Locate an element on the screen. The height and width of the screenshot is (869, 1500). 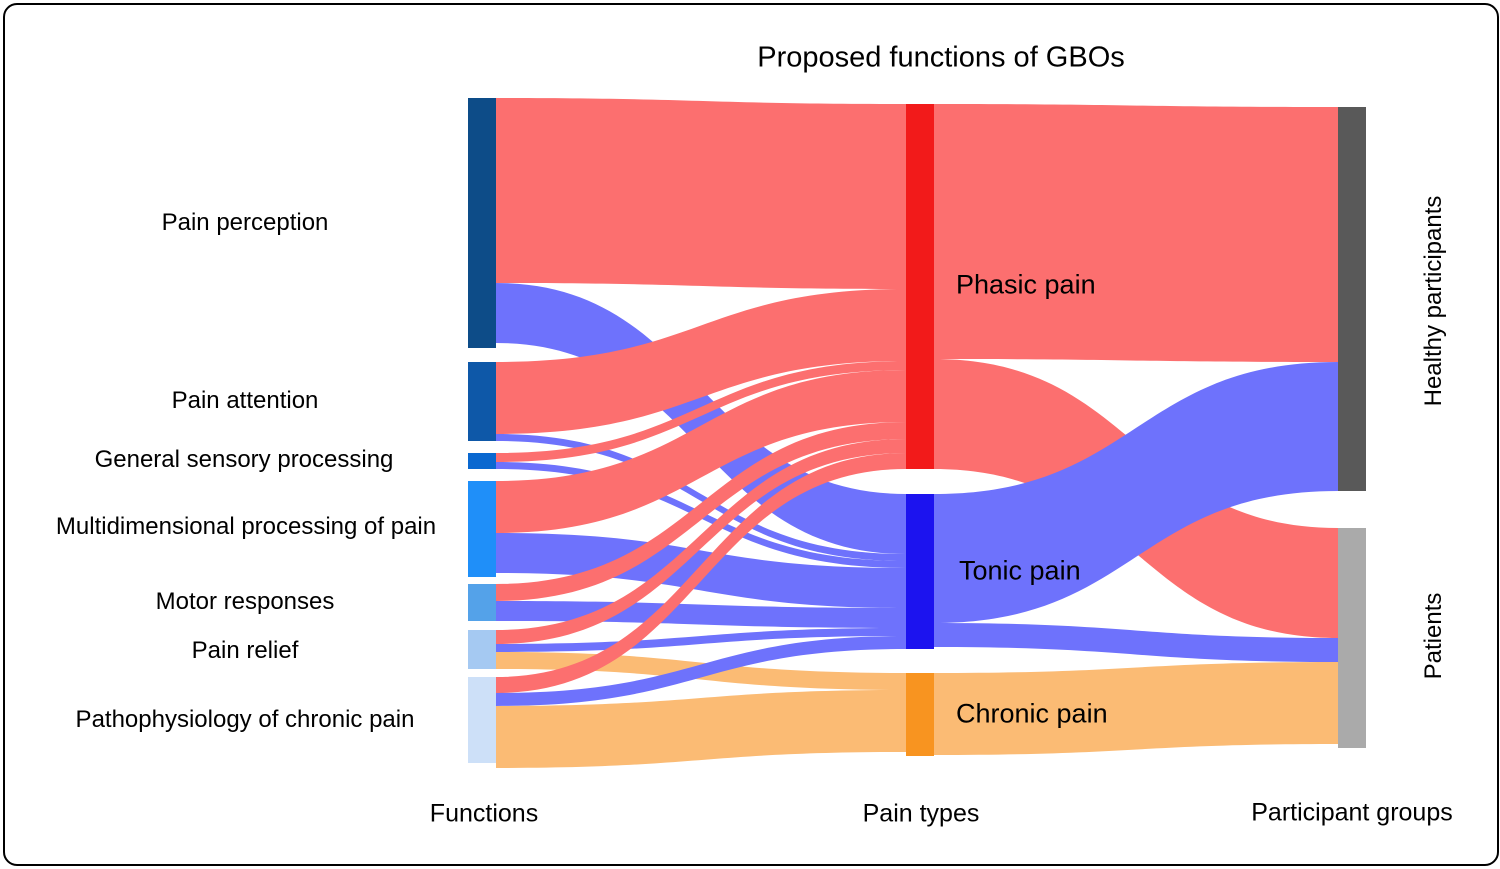
column-label-pain-types: Pain types is located at coordinates (921, 813).